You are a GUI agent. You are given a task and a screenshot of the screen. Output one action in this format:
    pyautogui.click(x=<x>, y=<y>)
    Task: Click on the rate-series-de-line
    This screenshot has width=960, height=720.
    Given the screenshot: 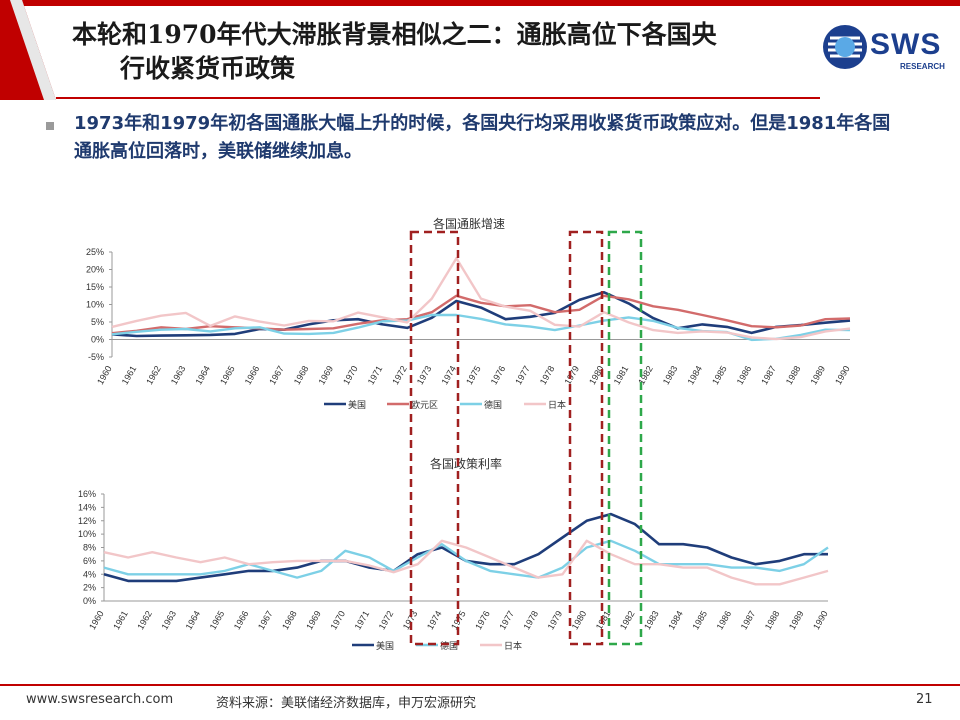 What is the action you would take?
    pyautogui.click(x=466, y=559)
    